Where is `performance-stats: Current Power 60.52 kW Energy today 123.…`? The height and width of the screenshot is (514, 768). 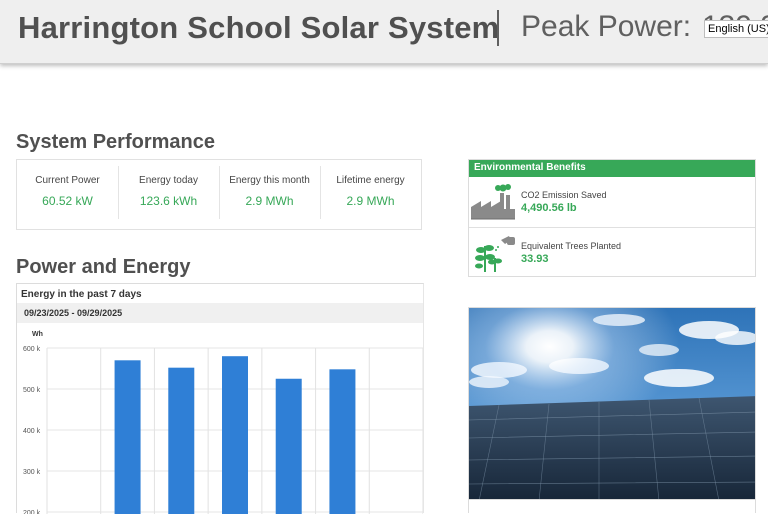 performance-stats: Current Power 60.52 kW Energy today 123.… is located at coordinates (219, 194).